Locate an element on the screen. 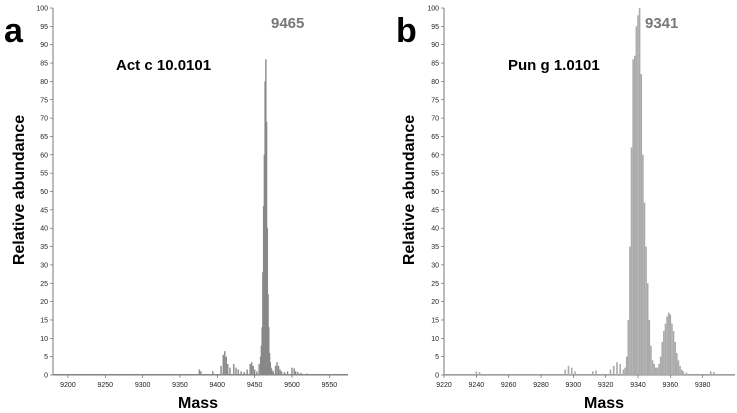 This screenshot has height=413, width=737. x-tick-label: 9260 is located at coordinates (509, 385).